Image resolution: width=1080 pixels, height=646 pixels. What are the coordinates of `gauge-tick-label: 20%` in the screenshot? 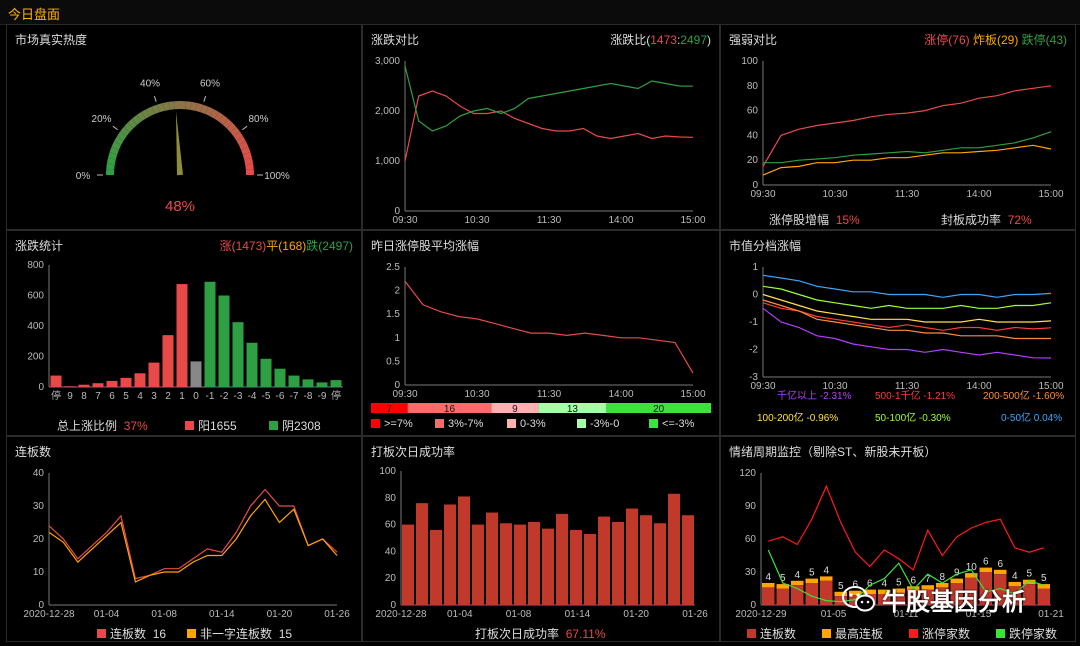 It's located at (102, 119).